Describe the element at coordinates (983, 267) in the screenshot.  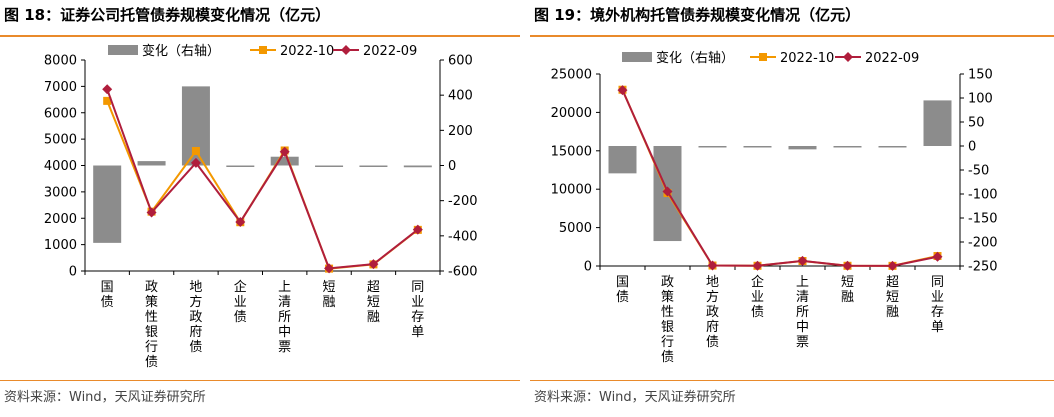
I see `y2-tick-label: -250` at that location.